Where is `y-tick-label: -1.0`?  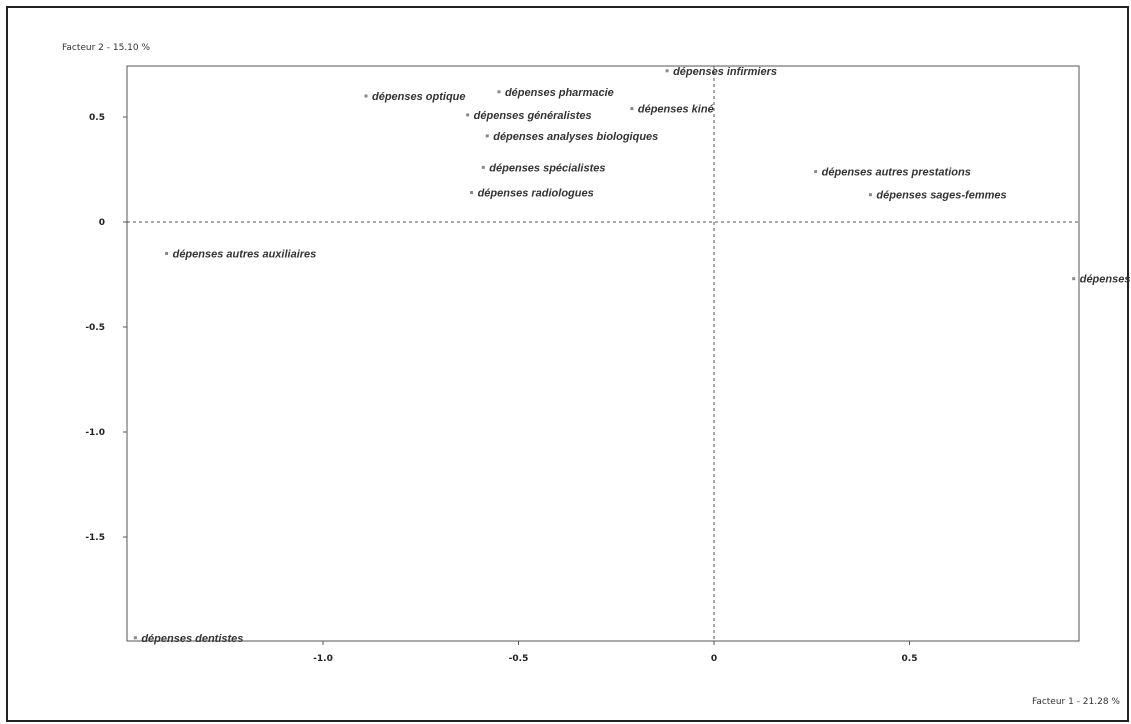
y-tick-label: -1.0 is located at coordinates (95, 433).